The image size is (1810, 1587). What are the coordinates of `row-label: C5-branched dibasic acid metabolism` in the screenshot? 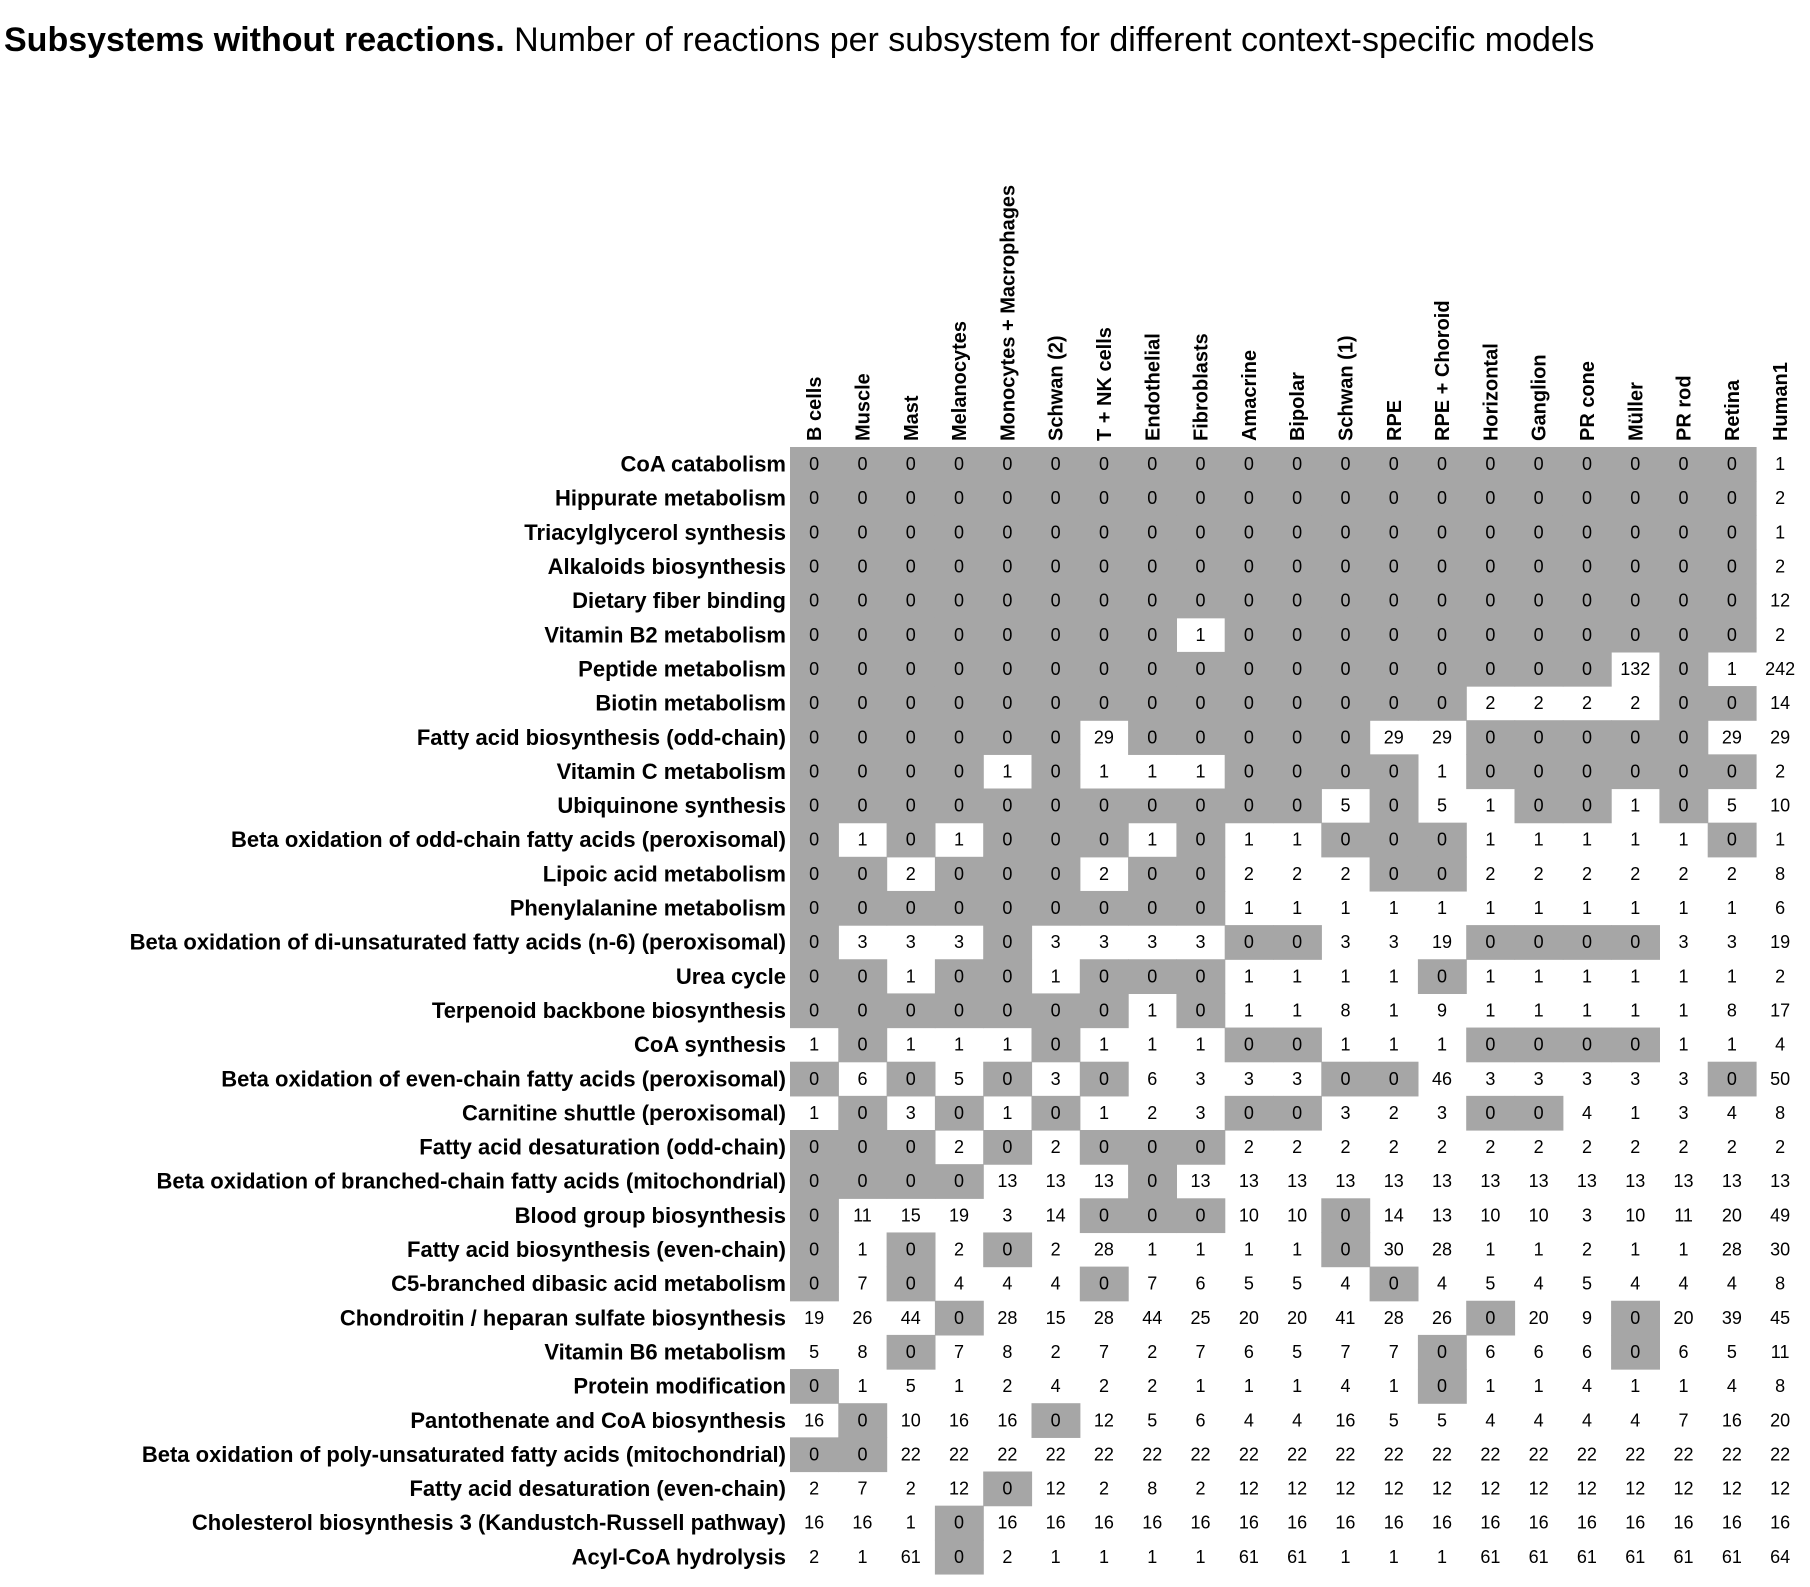 It's located at (588, 1283).